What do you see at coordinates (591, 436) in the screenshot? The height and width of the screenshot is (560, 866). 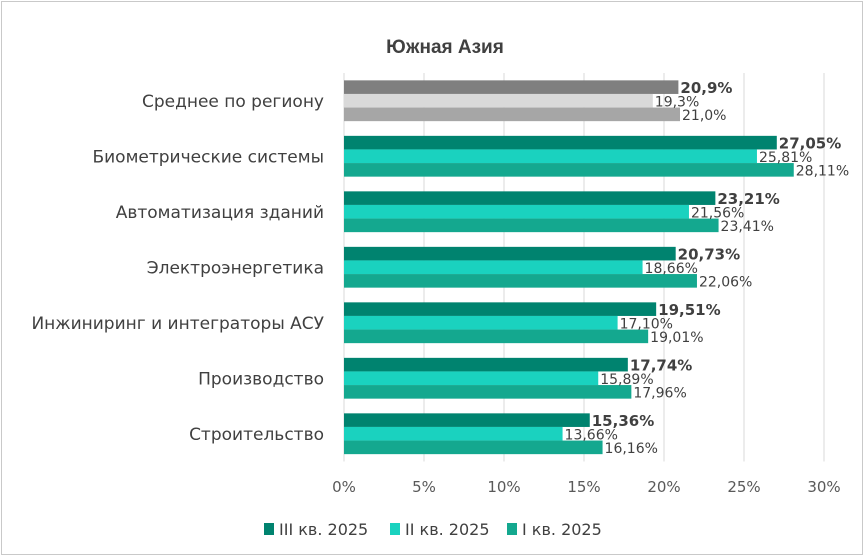 I see `data-label: 13,66%` at bounding box center [591, 436].